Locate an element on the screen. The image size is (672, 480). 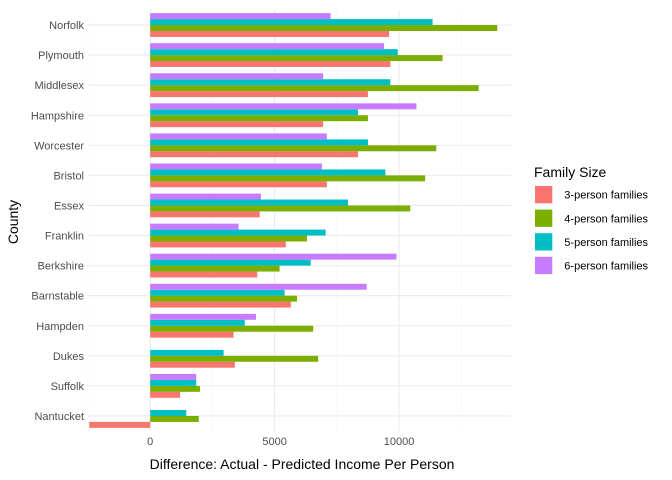
bar-bristol-4-person is located at coordinates (288, 178).